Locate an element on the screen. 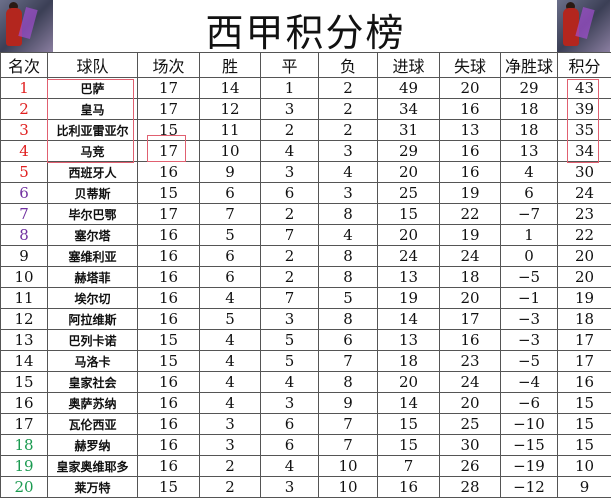 This screenshot has height=500, width=611. column-header: 场次 is located at coordinates (168, 65).